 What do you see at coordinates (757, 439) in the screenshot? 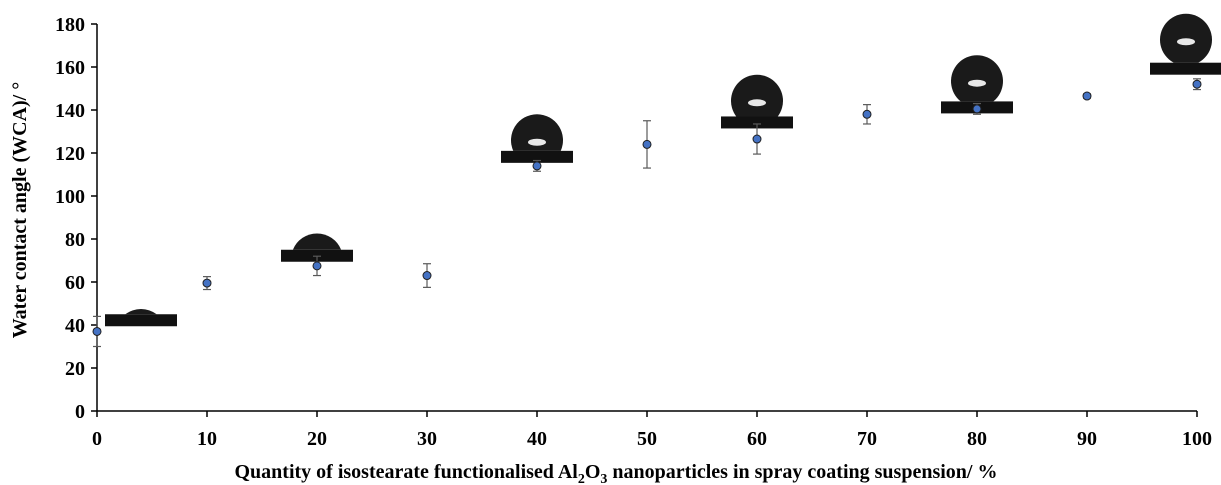
I see `x-tick-label: 60` at bounding box center [757, 439].